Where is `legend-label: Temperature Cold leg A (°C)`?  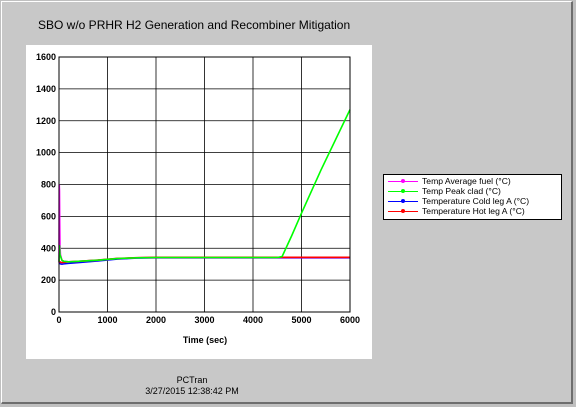
legend-label: Temperature Cold leg A (°C) is located at coordinates (476, 201).